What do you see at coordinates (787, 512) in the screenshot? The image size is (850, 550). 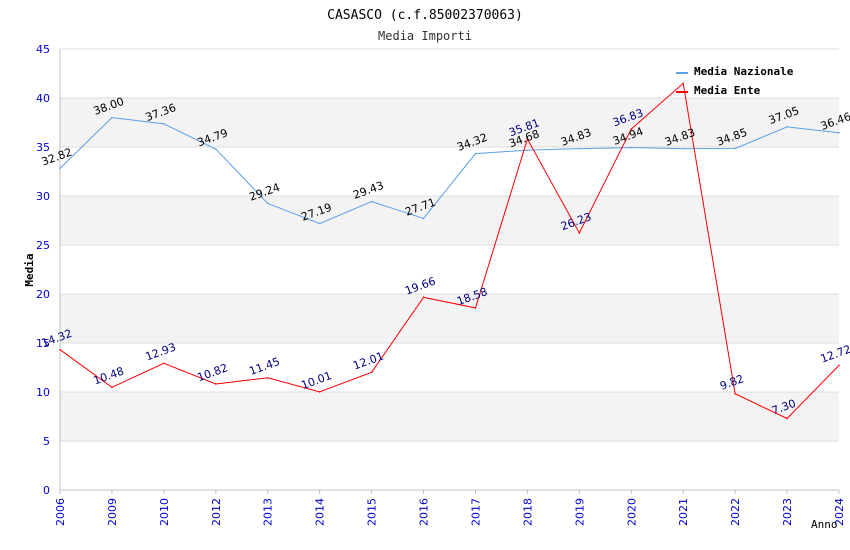 I see `x-tick-label: 2023` at bounding box center [787, 512].